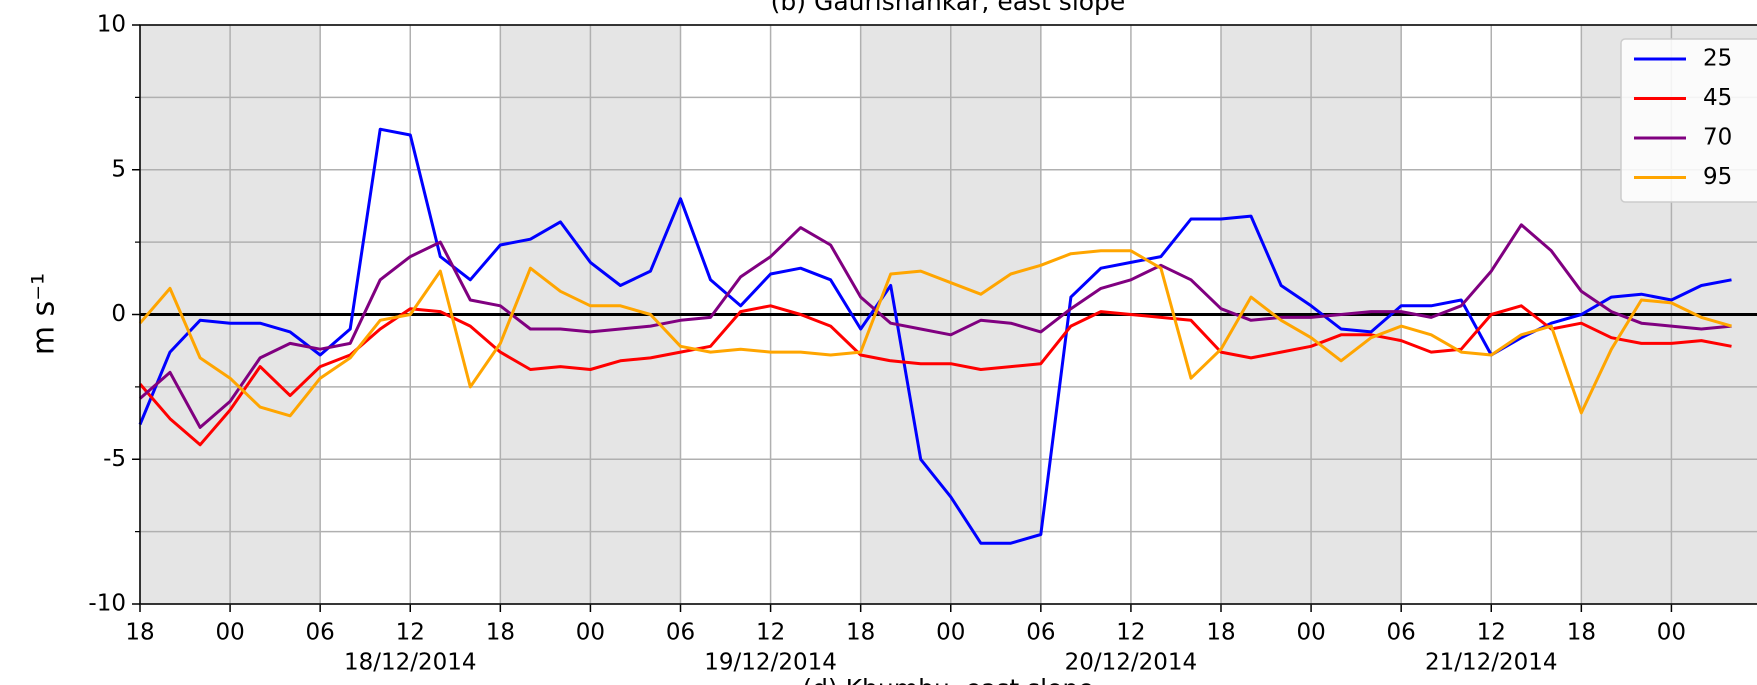  Describe the element at coordinates (1131, 663) in the screenshot. I see `date-label: 20/12/2014` at that location.